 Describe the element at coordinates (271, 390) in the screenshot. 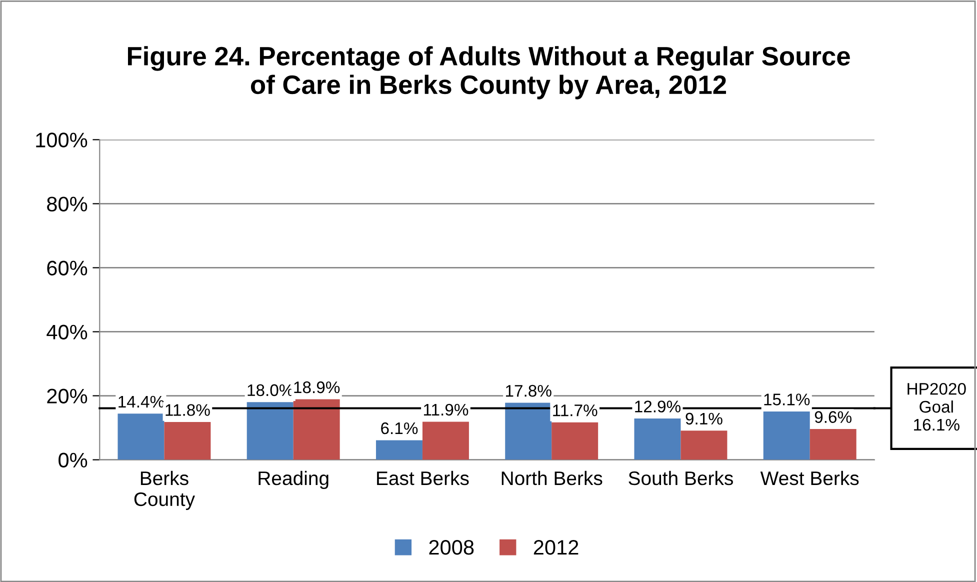

I see `data-label: 18.0%` at that location.